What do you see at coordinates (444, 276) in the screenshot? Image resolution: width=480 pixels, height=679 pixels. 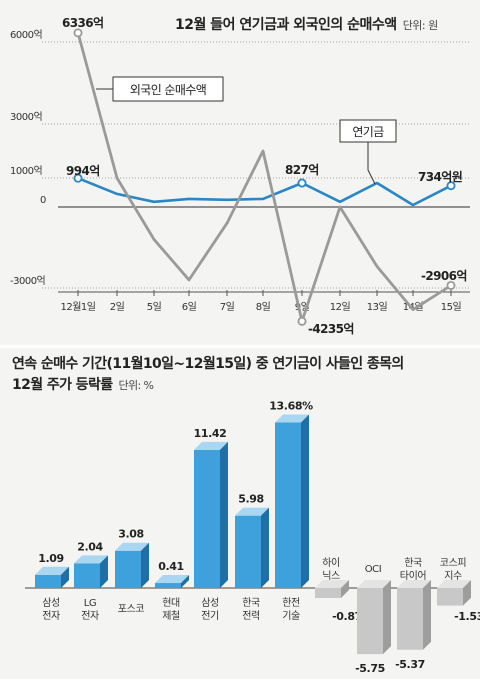 I see `annotation-foreign-end: -2906억` at bounding box center [444, 276].